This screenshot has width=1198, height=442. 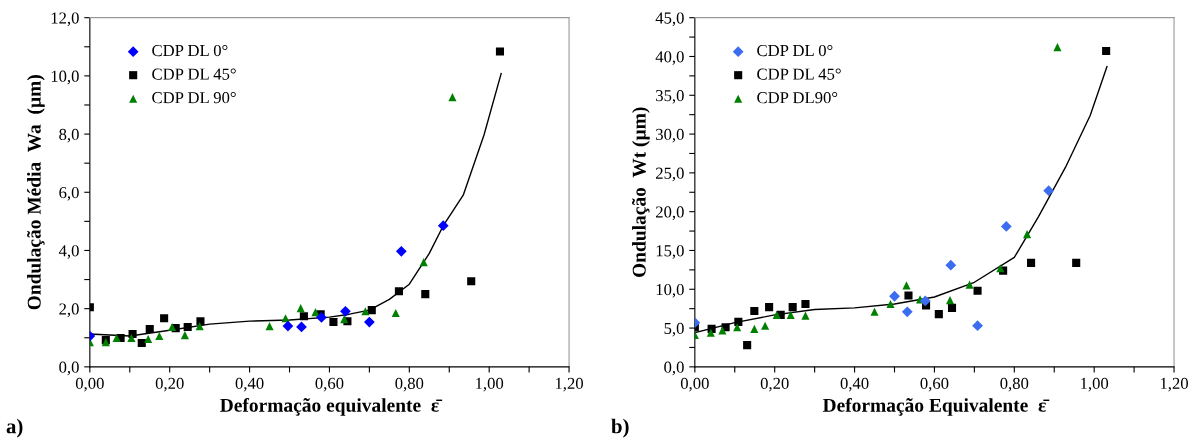 I want to click on x-axis-title: Deformação Equivalente ε̄, so click(x=936, y=406).